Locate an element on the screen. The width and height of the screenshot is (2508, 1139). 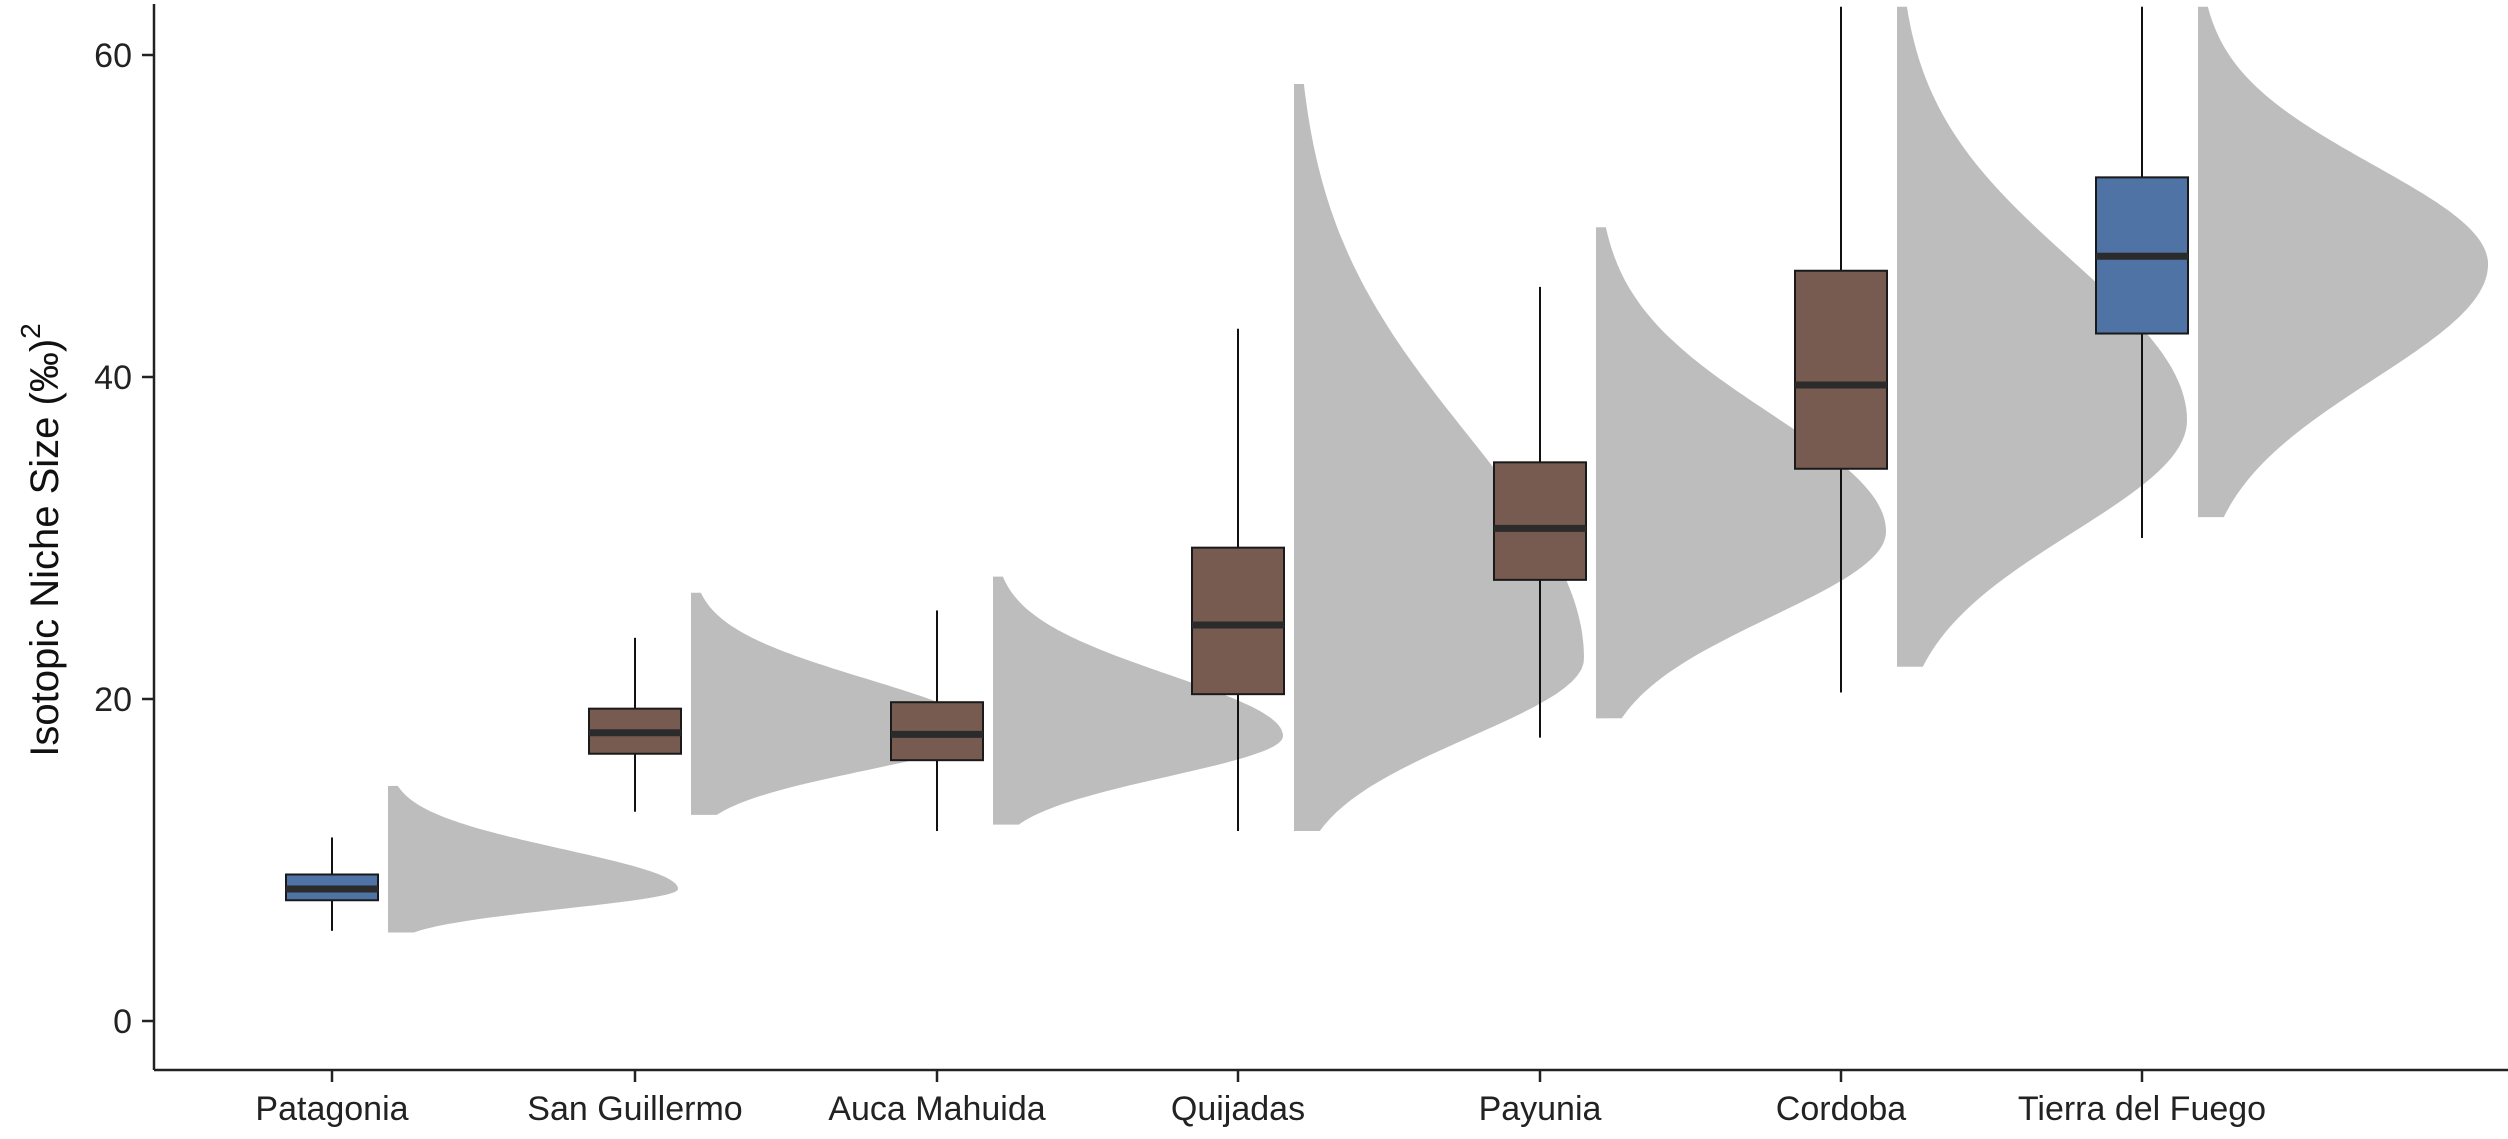
y-axis-title-text: Isotopic Niche Size (‰) is located at coordinates (45, 548).